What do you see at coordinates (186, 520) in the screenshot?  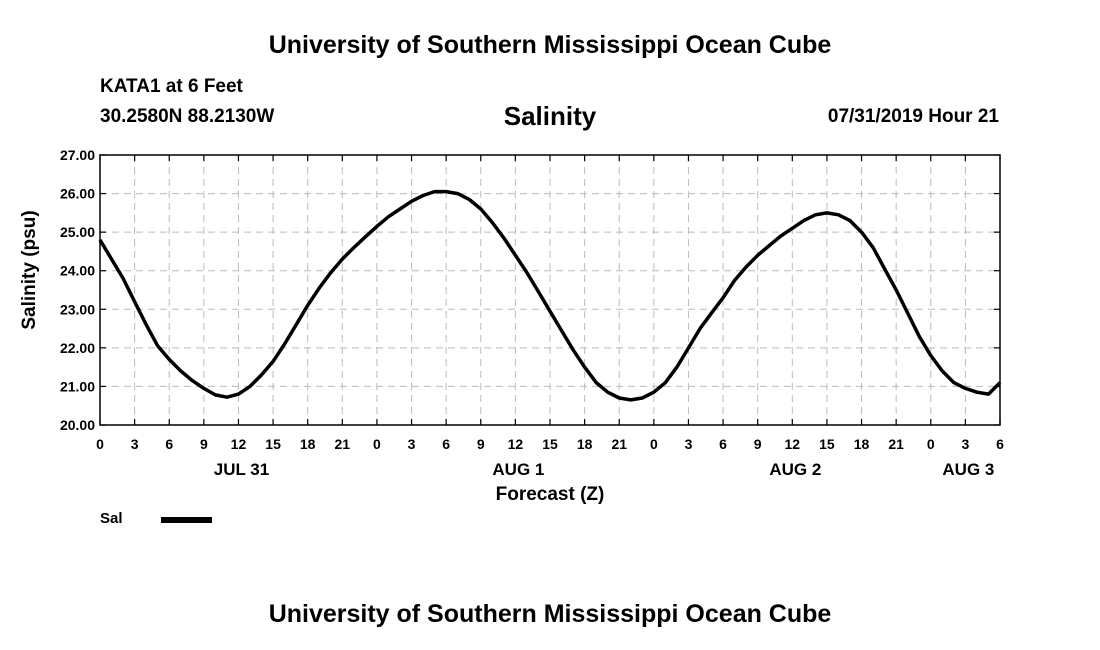 I see `legend-swatch` at bounding box center [186, 520].